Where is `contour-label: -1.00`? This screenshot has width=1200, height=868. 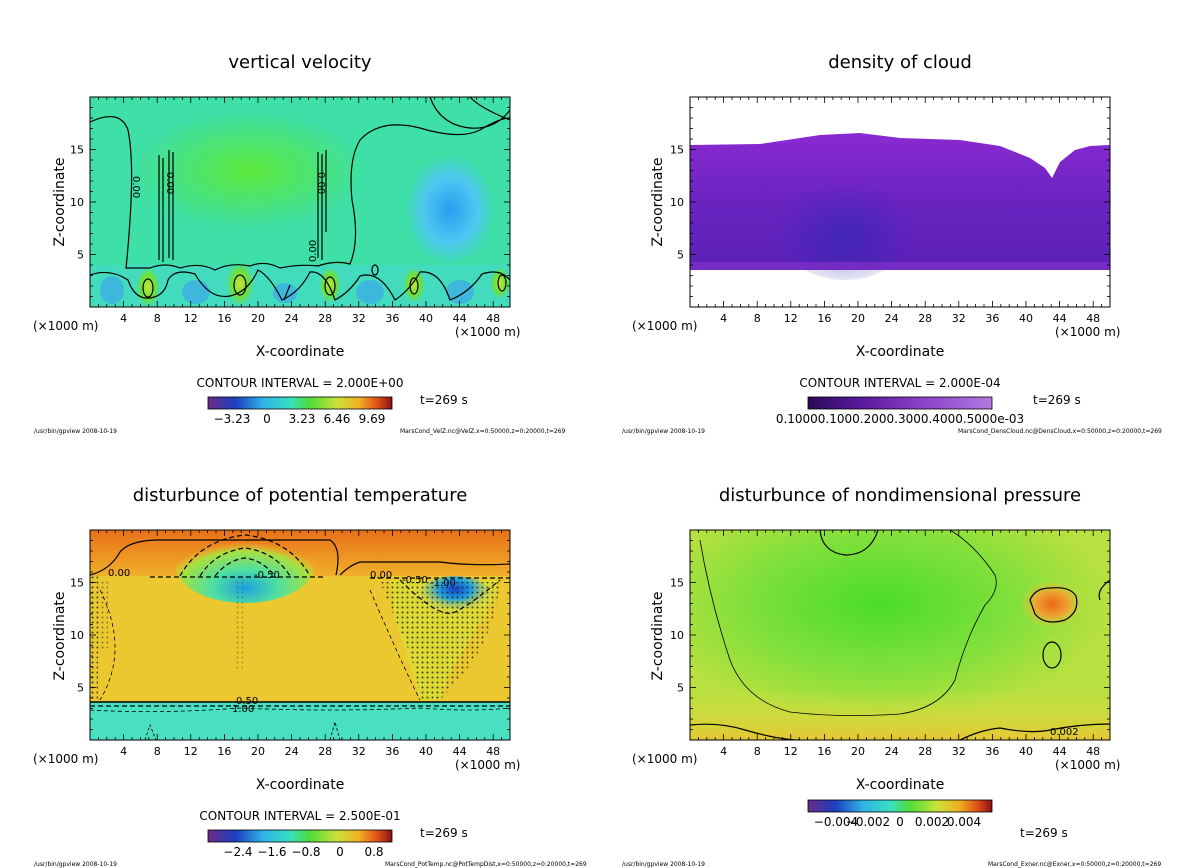
contour-label: -1.00 is located at coordinates (443, 583).